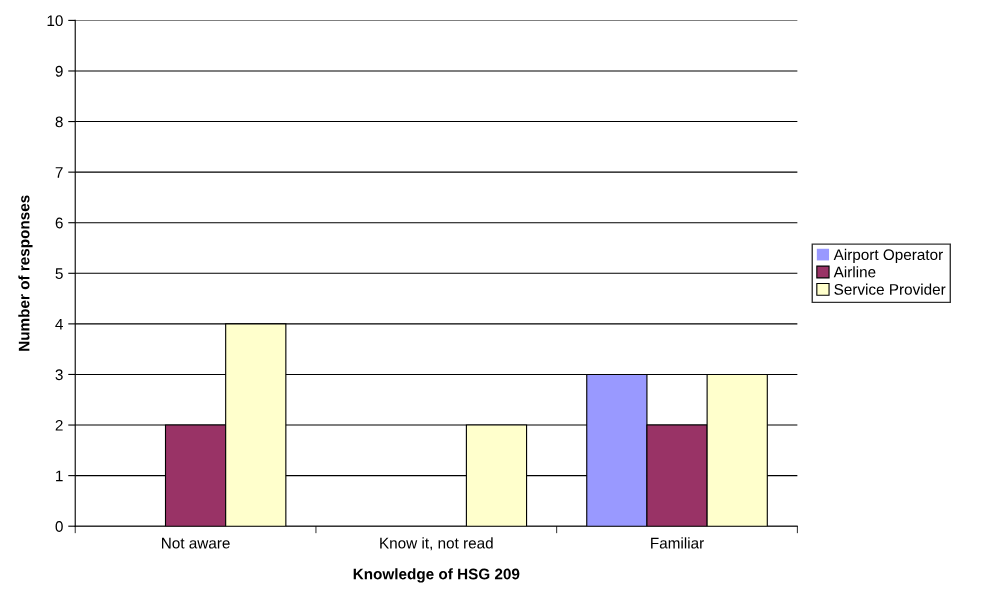 The image size is (1003, 600). Describe the element at coordinates (677, 543) in the screenshot. I see `x-tick-label: Familiar` at that location.